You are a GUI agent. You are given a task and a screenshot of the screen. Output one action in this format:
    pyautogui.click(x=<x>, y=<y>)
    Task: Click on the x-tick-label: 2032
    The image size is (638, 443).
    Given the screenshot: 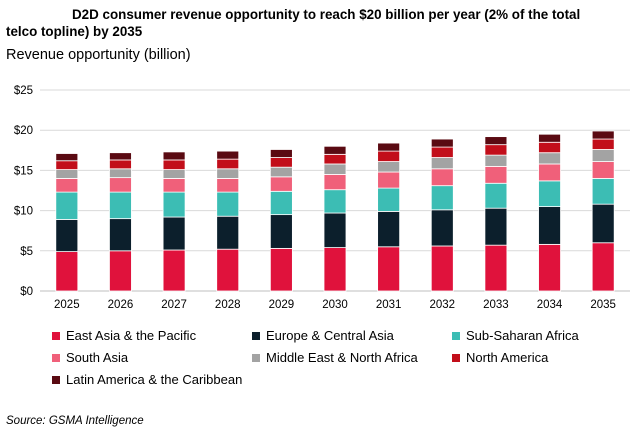 What is the action you would take?
    pyautogui.click(x=442, y=305)
    